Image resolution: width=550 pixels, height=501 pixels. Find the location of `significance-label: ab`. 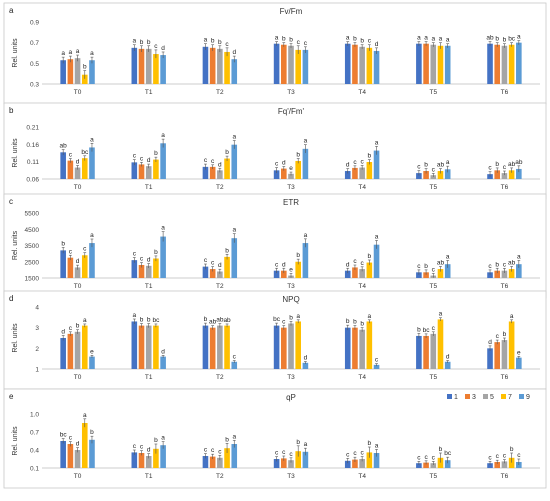

significance-label: ab is located at coordinates (519, 162).